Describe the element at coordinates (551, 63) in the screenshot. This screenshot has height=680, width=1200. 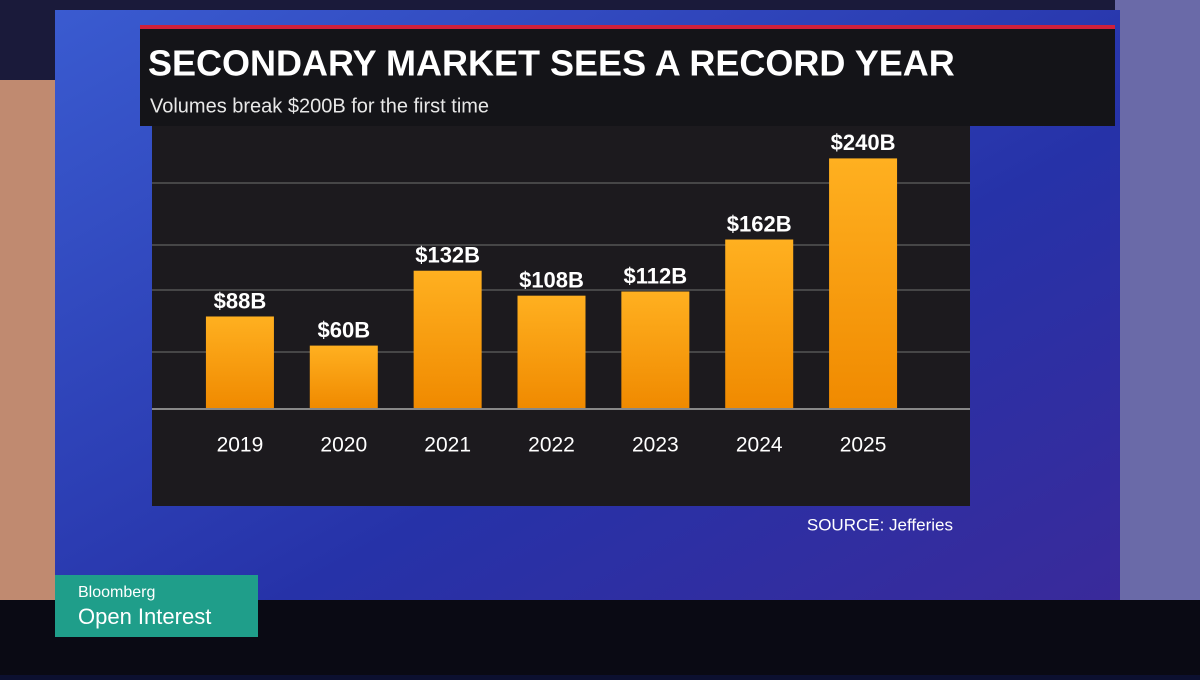
I see `chart-title: SECONDARY MARKET SEES A RECORD YEAR` at that location.